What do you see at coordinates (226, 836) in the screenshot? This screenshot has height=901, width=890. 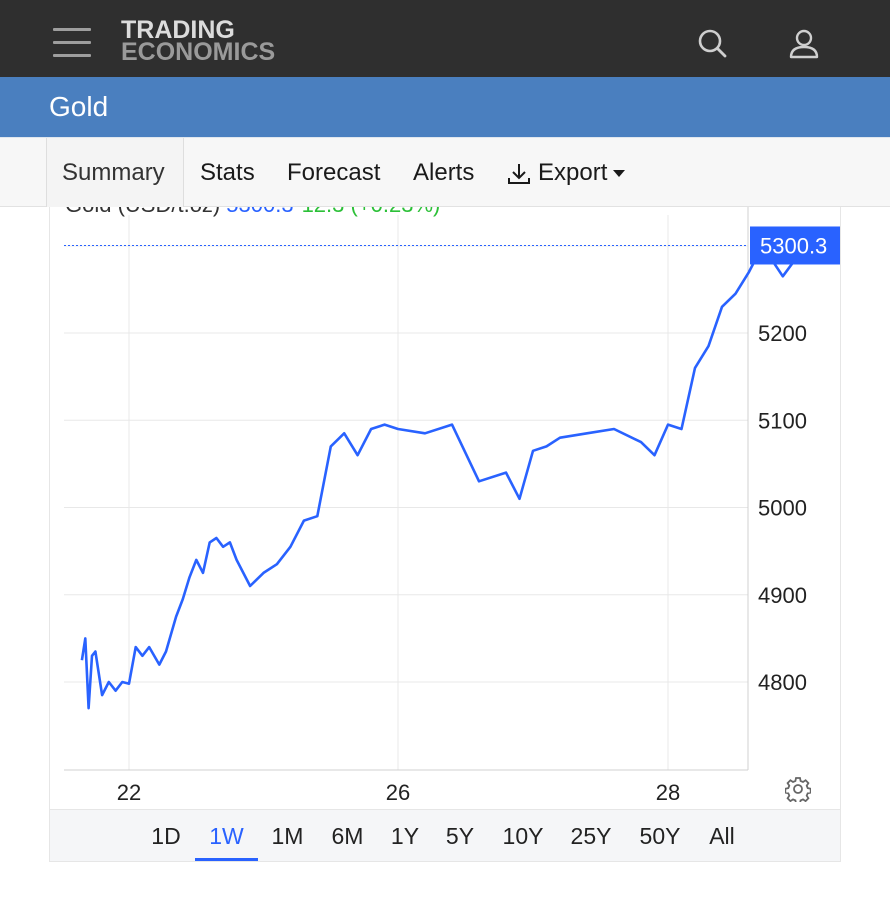 I see `range-1w: 1W` at bounding box center [226, 836].